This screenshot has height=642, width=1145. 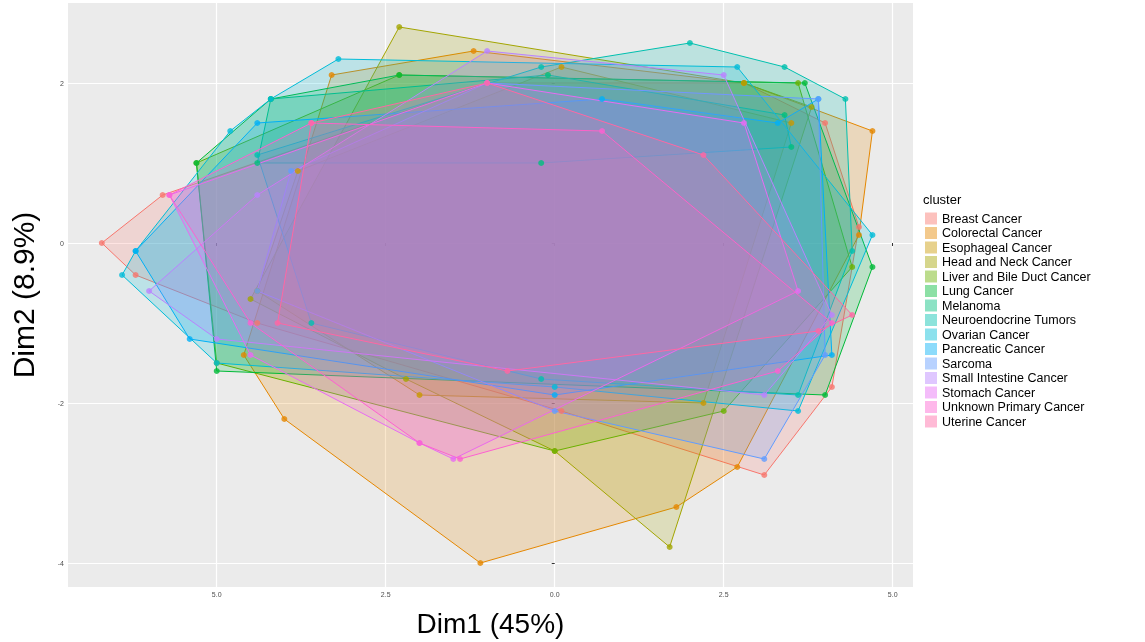 I want to click on legend-label: Unknown Primary Cancer, so click(x=1013, y=407).